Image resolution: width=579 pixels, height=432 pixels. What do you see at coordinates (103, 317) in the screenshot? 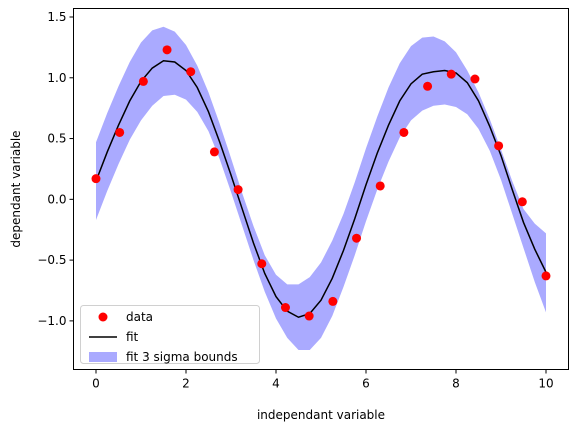
I see `legend-marker-data` at bounding box center [103, 317].